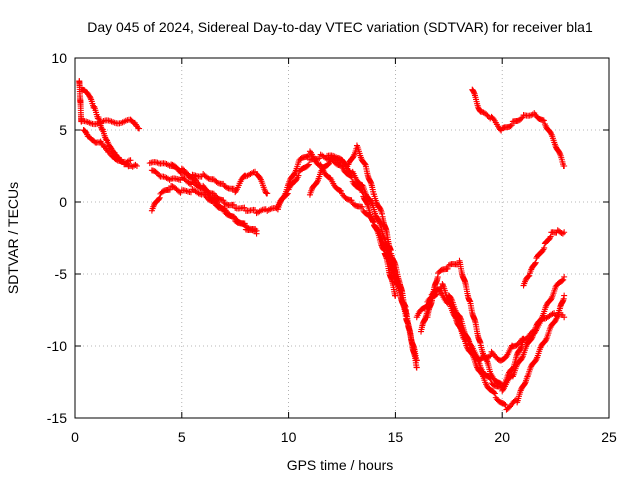 The height and width of the screenshot is (480, 640). What do you see at coordinates (340, 465) in the screenshot?
I see `x-axis-label: GPS time / hours` at bounding box center [340, 465].